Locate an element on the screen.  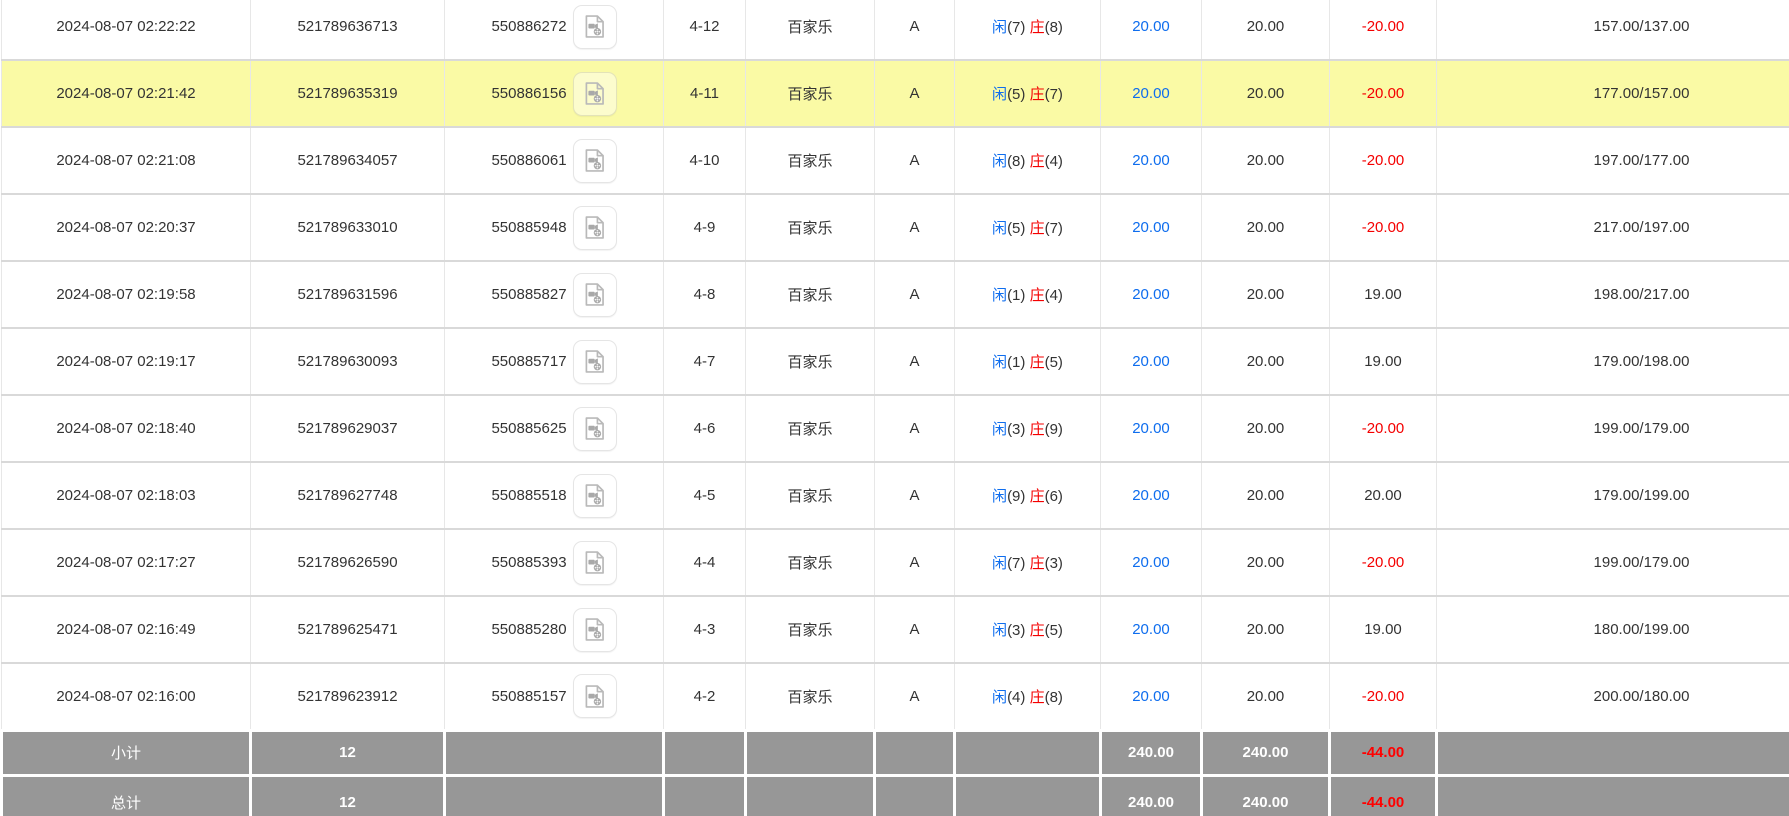
result-cell: 闲(9) 庄(6) is located at coordinates (1027, 495).